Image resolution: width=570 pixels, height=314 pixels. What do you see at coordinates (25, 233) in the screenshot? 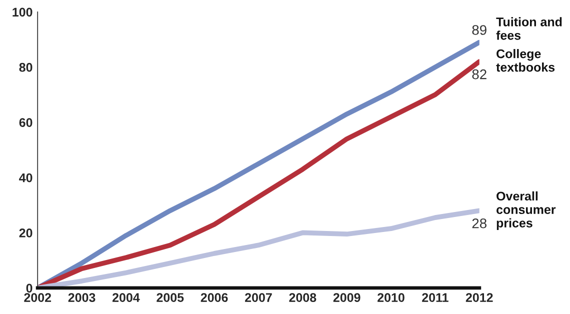
I see `y-tick-label: 20` at bounding box center [25, 233].